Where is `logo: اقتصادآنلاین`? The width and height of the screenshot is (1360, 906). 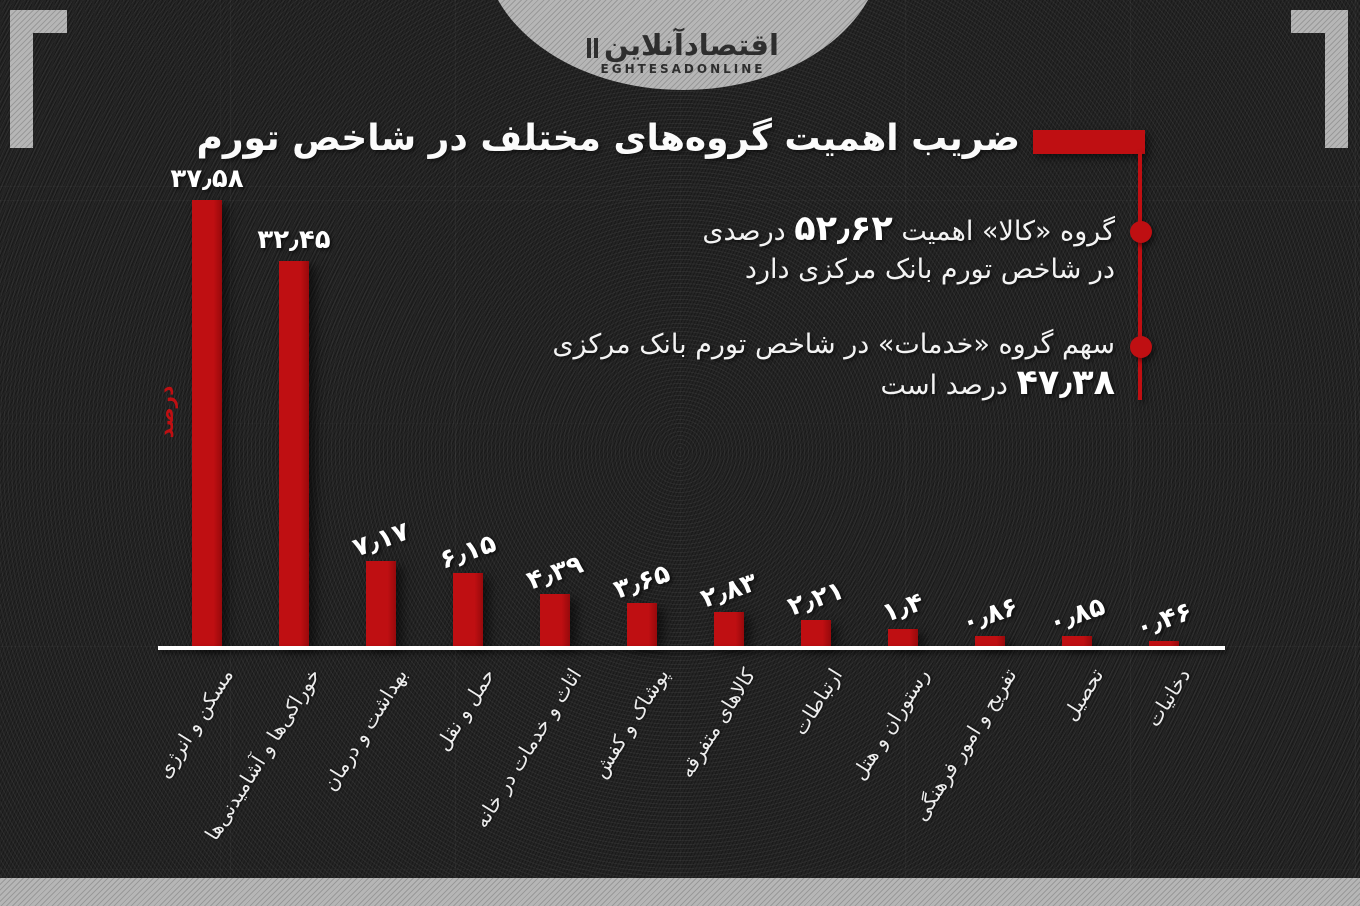
logo: اقتصادآنلاین is located at coordinates (683, 45).